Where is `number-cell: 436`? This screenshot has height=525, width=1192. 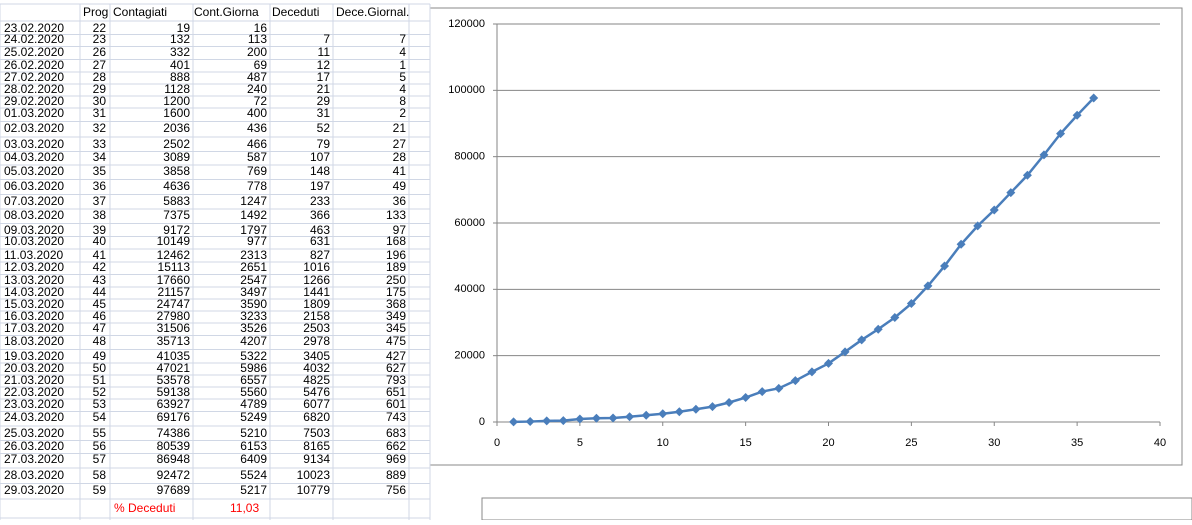 number-cell: 436 is located at coordinates (257, 128).